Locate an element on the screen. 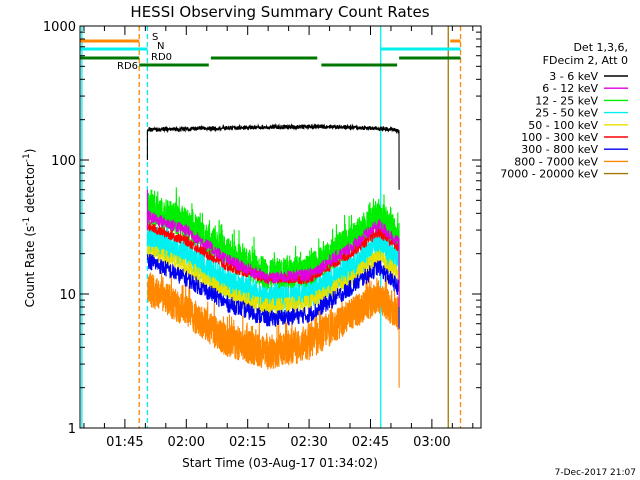  x-axis-label: Start Time (03-Aug-17 01:34:02) is located at coordinates (280, 463).